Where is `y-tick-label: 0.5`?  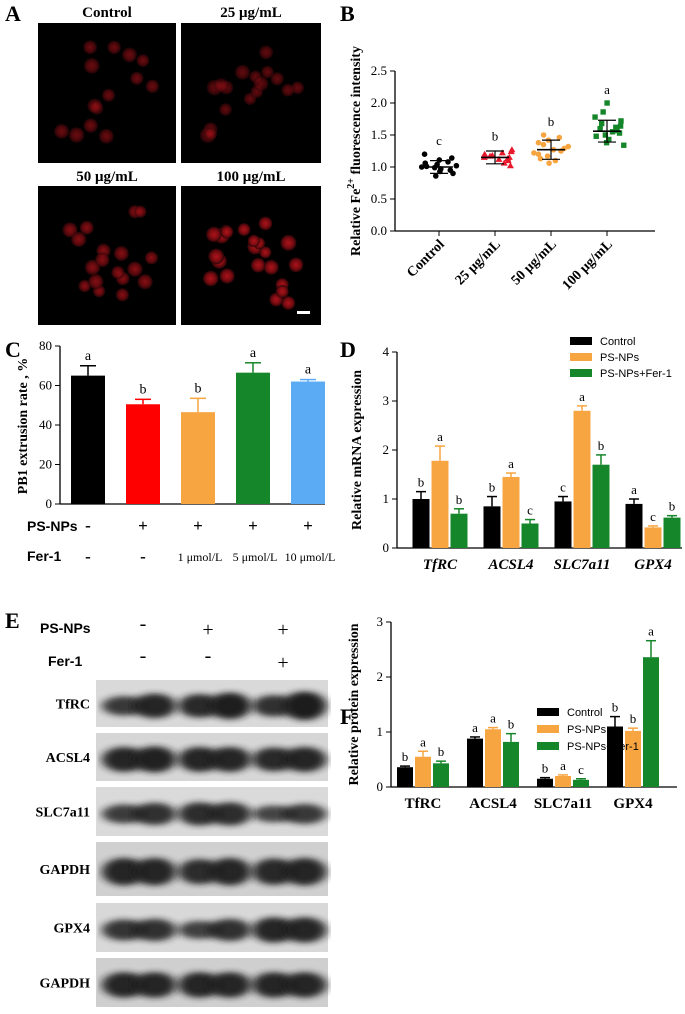
y-tick-label: 0.5 is located at coordinates (379, 198).